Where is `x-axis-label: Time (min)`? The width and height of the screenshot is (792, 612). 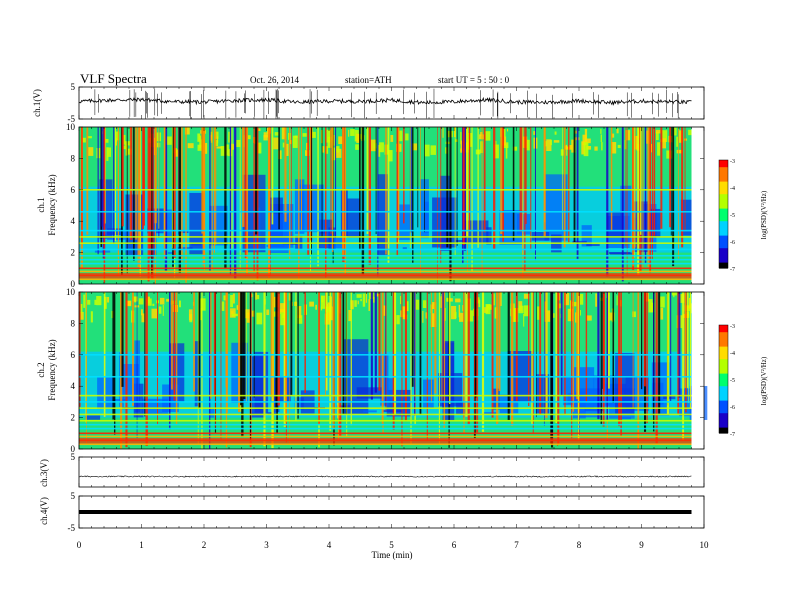
x-axis-label: Time (min) is located at coordinates (392, 555).